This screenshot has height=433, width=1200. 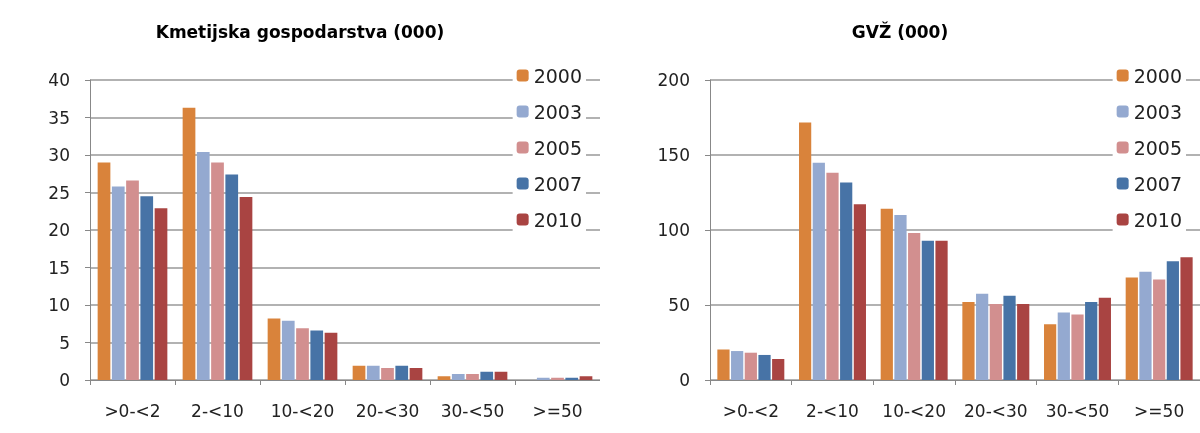 What do you see at coordinates (59, 230) in the screenshot?
I see `y-tick-label: 20` at bounding box center [59, 230].